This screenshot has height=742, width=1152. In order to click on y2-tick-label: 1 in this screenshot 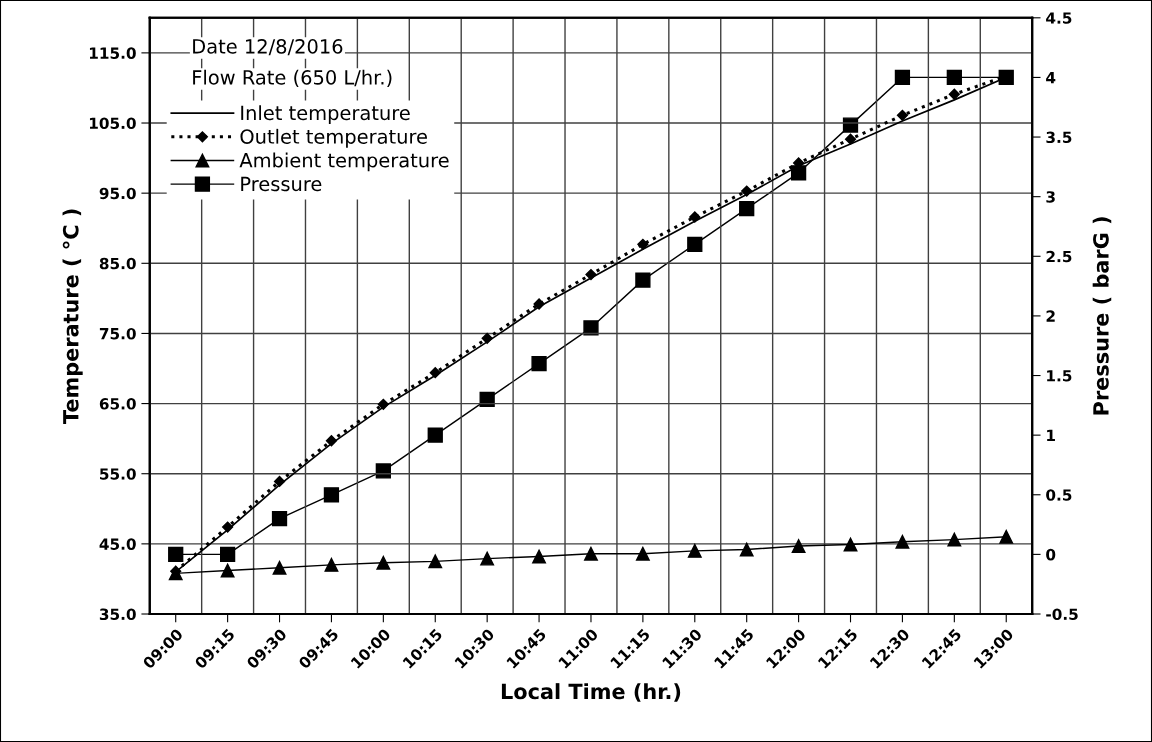, I will do `click(1051, 435)`.